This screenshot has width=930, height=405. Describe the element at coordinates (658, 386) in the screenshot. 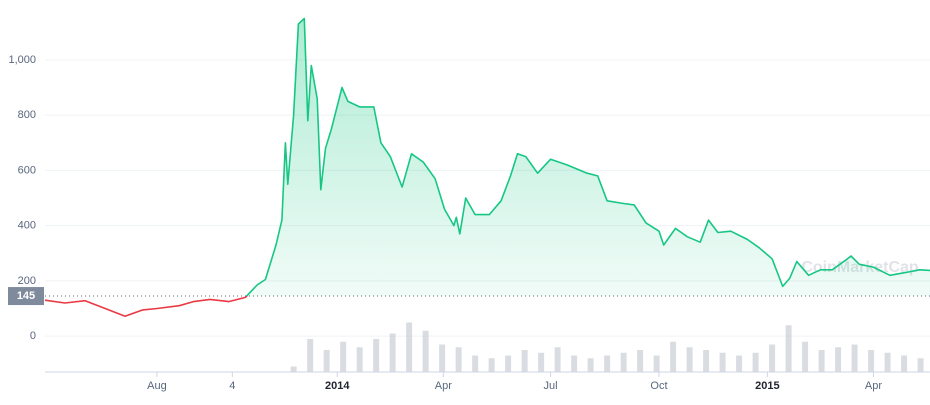

I see `x-tick-label: Oct` at that location.